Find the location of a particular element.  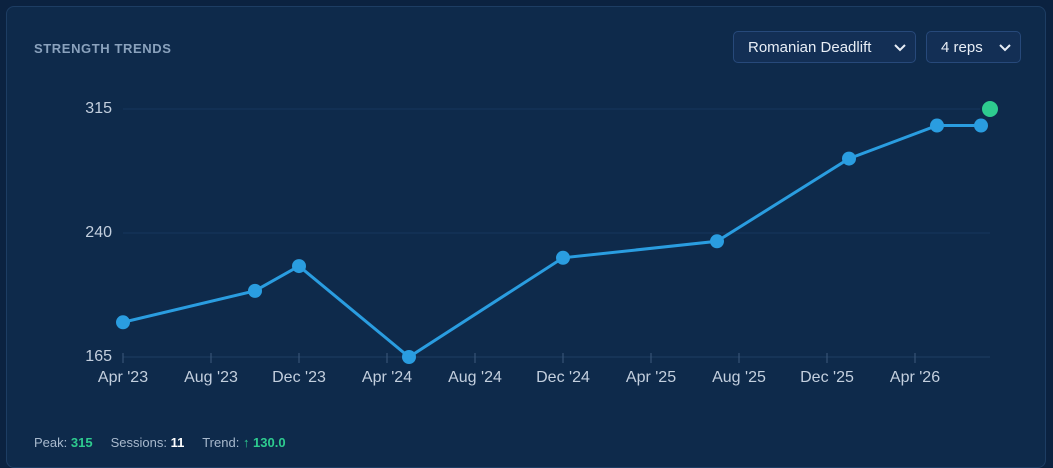

x-tick-label: Aug '25 is located at coordinates (739, 377).